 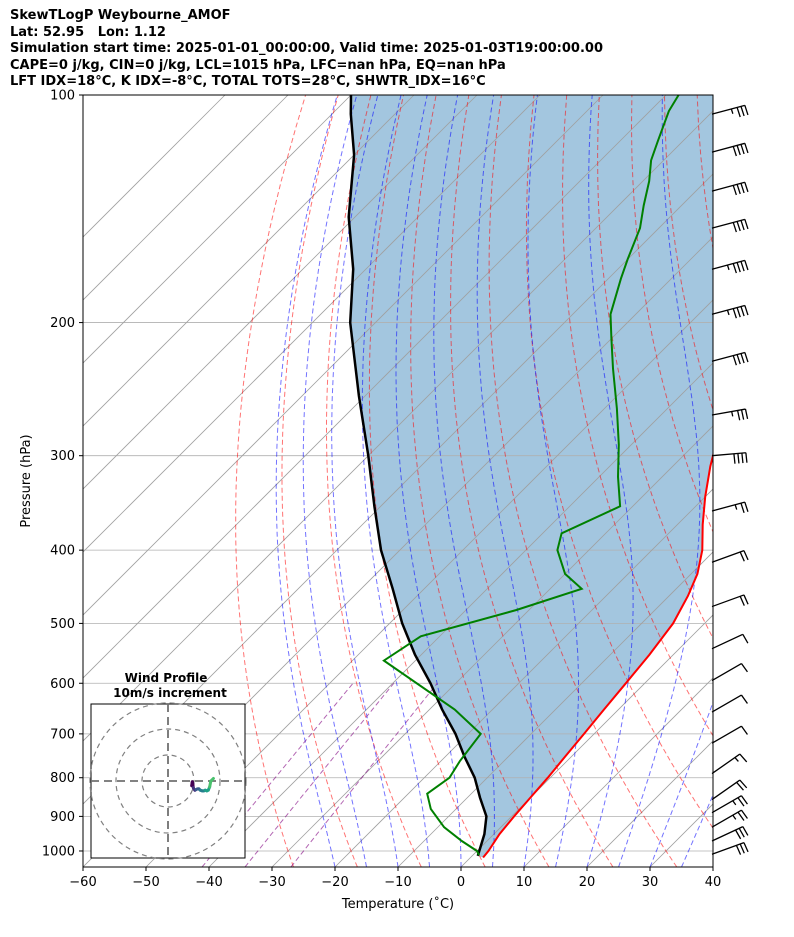 What do you see at coordinates (62, 734) in the screenshot?
I see `y-tick-label: 700` at bounding box center [62, 734].